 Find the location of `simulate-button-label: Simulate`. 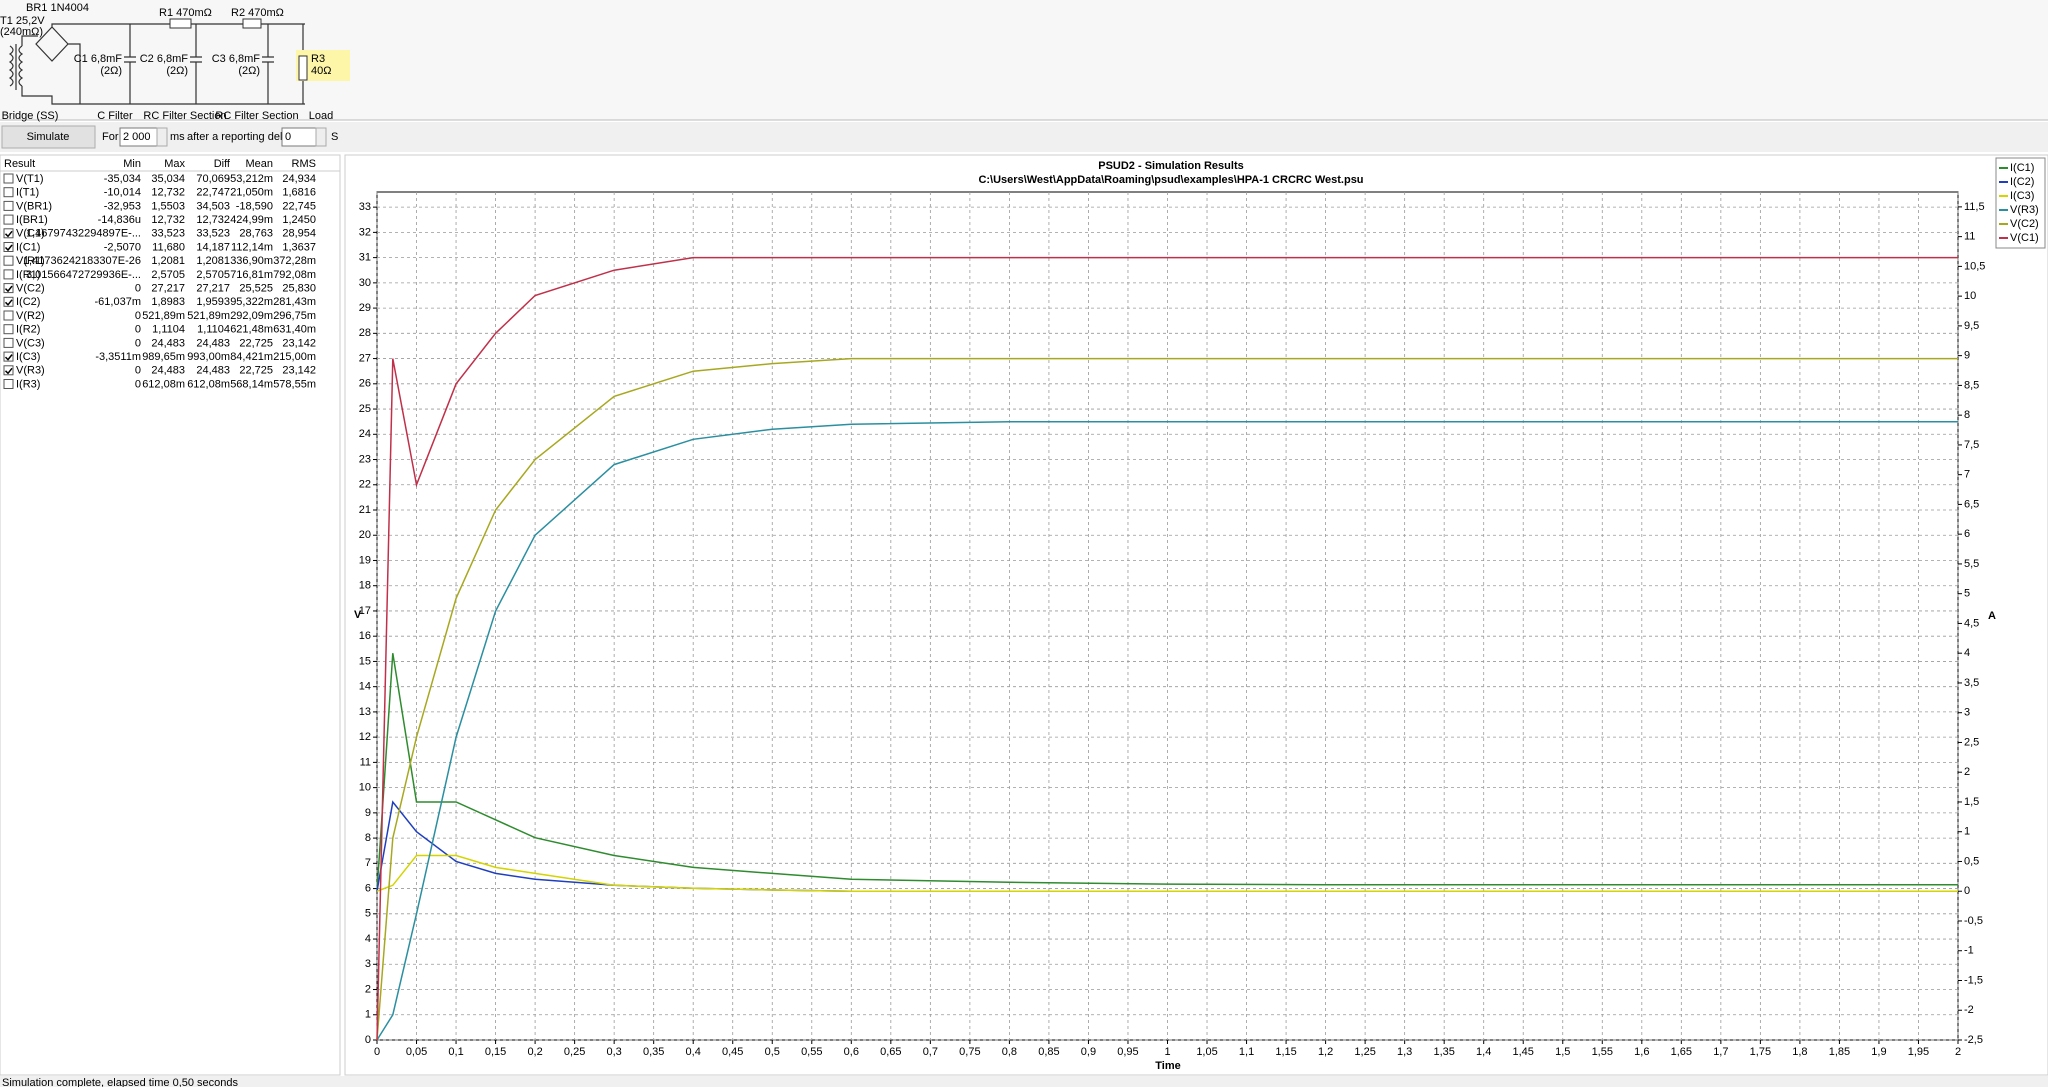

simulate-button-label: Simulate is located at coordinates (48, 137).